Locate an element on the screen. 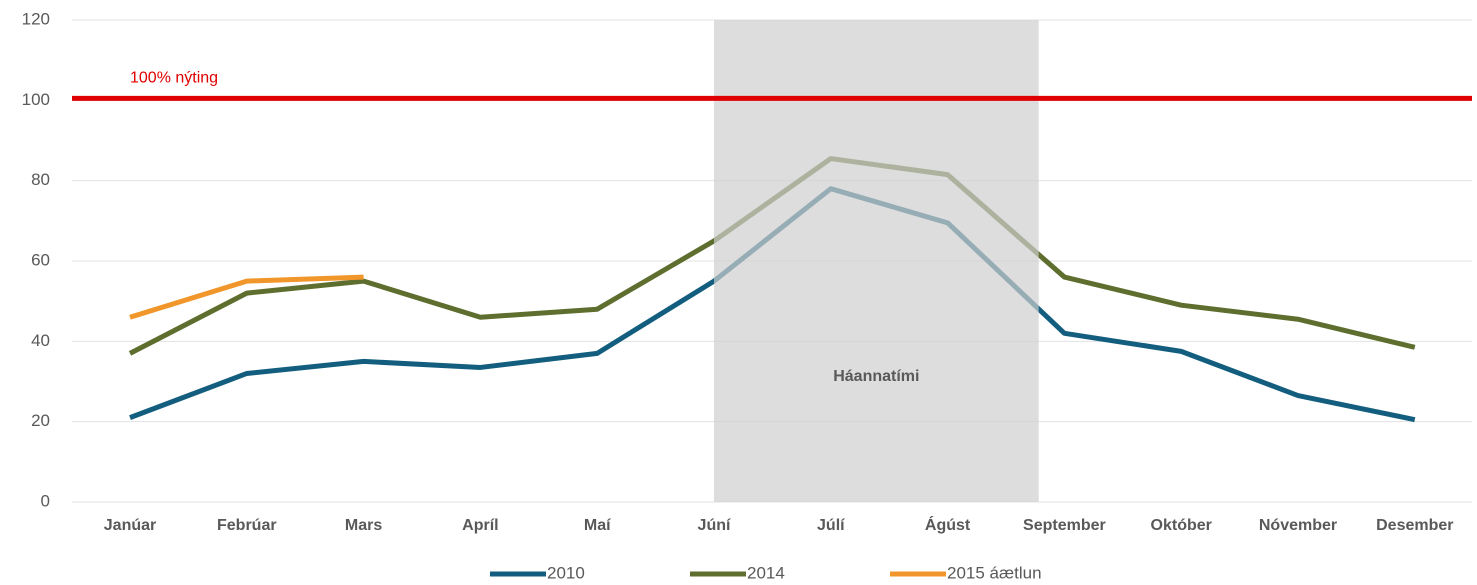 The width and height of the screenshot is (1477, 585). x-tick-label: Desember is located at coordinates (1414, 525).